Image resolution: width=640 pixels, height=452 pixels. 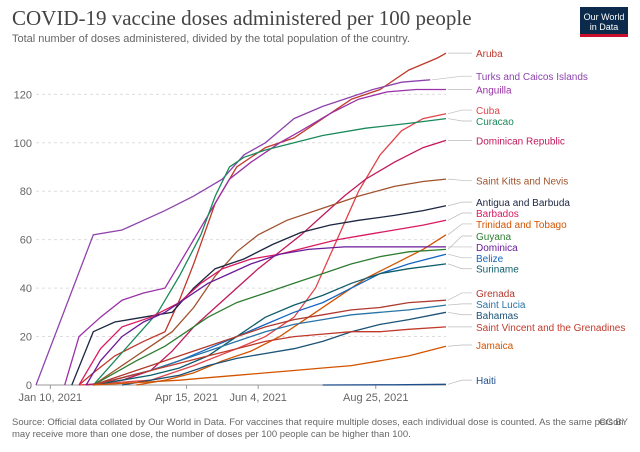 What do you see at coordinates (604, 17) in the screenshot?
I see `logo-line-1: Our World` at bounding box center [604, 17].